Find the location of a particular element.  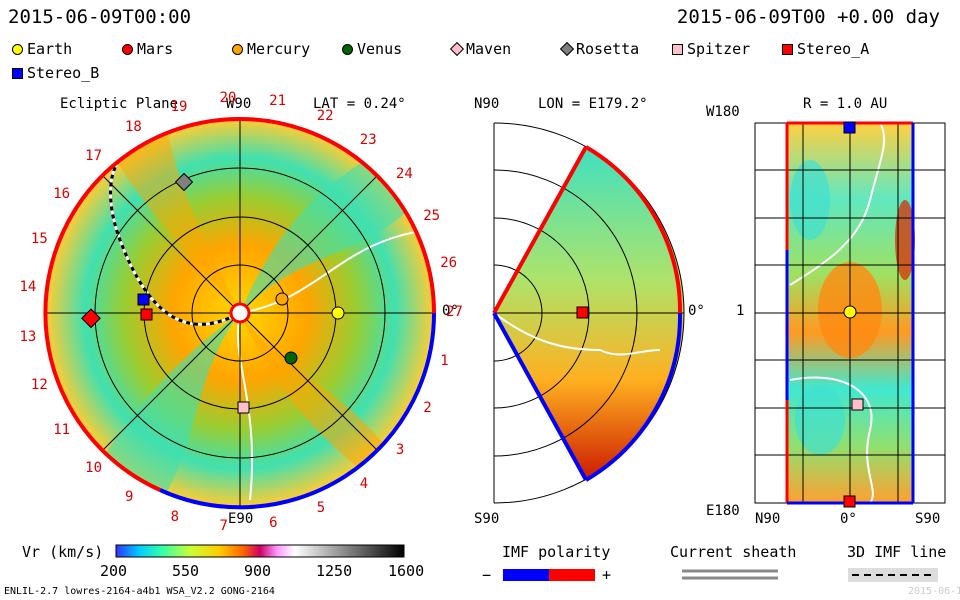

imf-plus: + is located at coordinates (607, 575).